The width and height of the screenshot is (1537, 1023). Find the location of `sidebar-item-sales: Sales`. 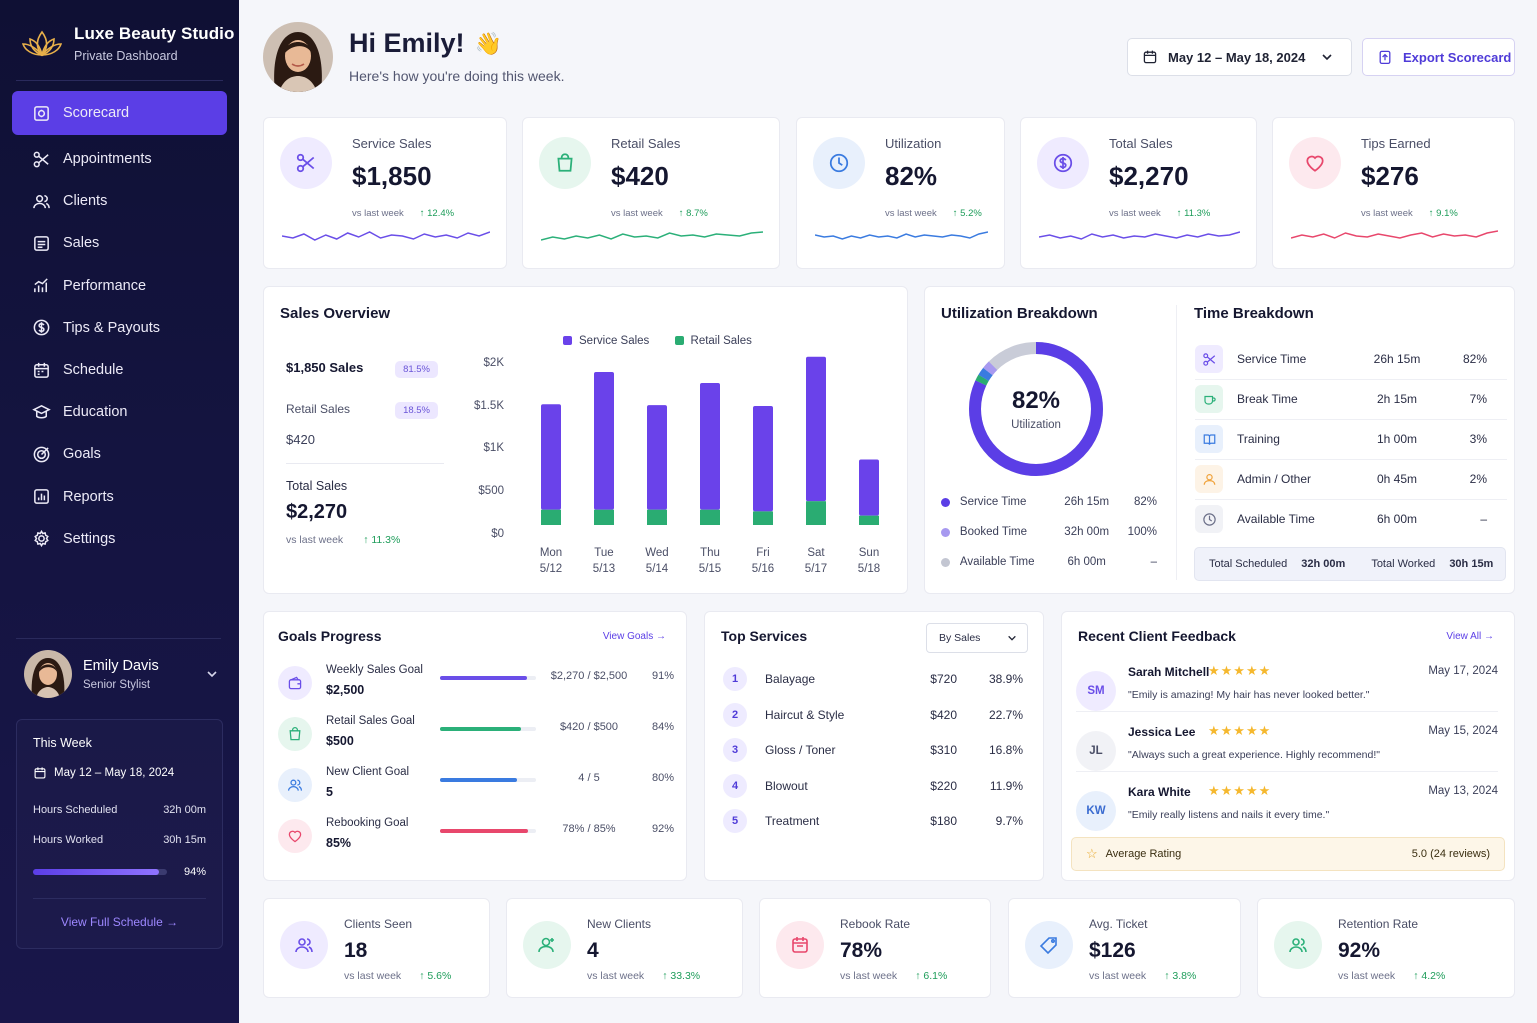

sidebar-item-sales: Sales is located at coordinates (119, 243).